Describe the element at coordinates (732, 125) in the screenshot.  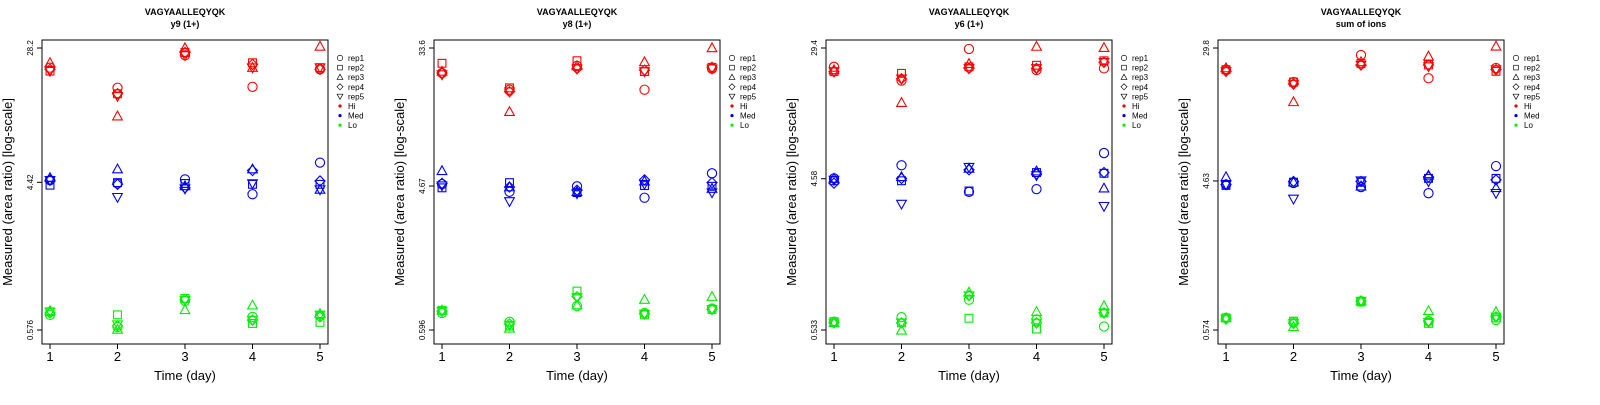
I see `legend-marker-lo` at that location.